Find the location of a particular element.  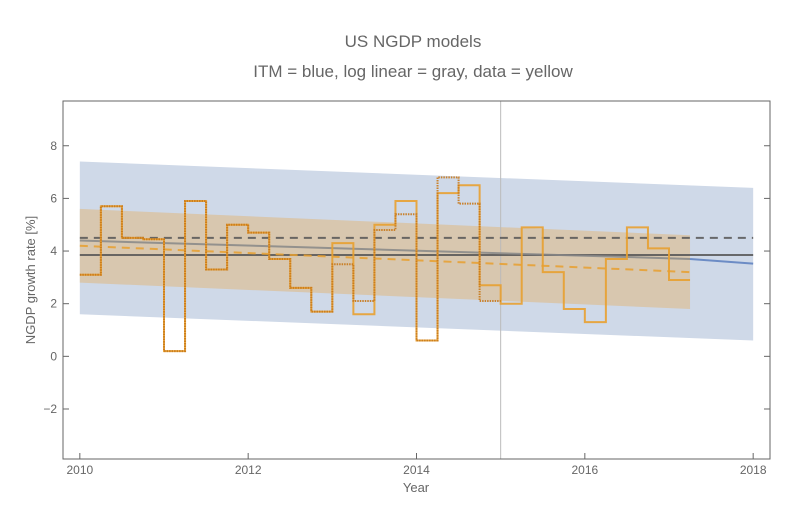

y-tick-label: 8 is located at coordinates (53, 146).